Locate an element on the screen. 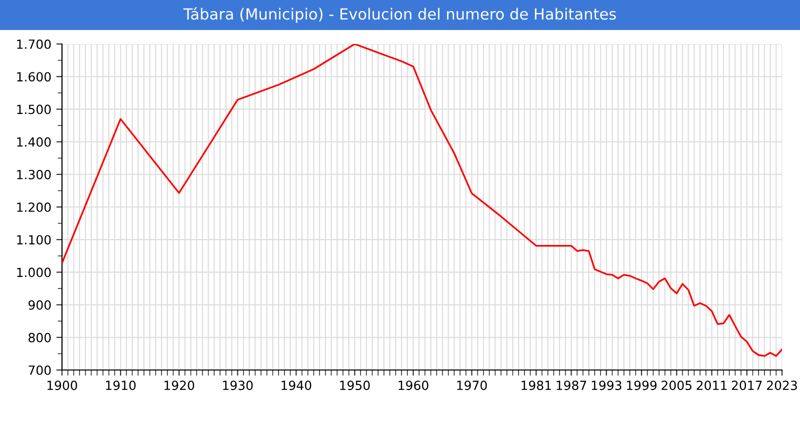 Image resolution: width=800 pixels, height=431 pixels. x-tick-label: 2017 is located at coordinates (747, 385).